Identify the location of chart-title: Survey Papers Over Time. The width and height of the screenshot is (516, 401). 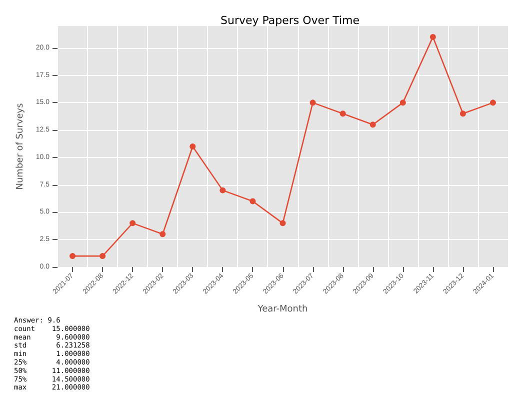
(290, 20).